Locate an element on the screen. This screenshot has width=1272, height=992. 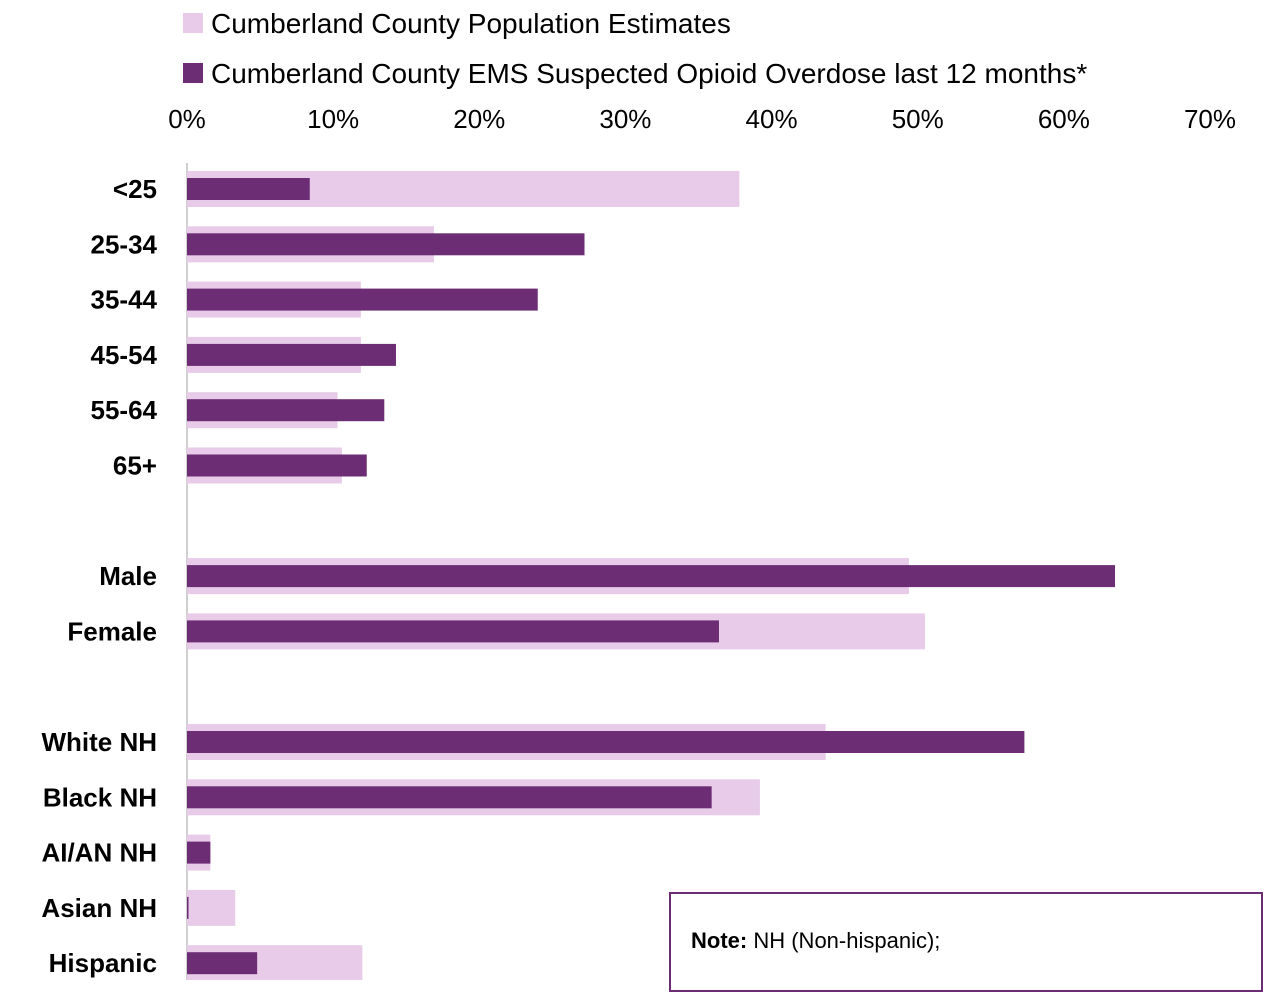
category-label-2: 35-44 is located at coordinates (124, 300).